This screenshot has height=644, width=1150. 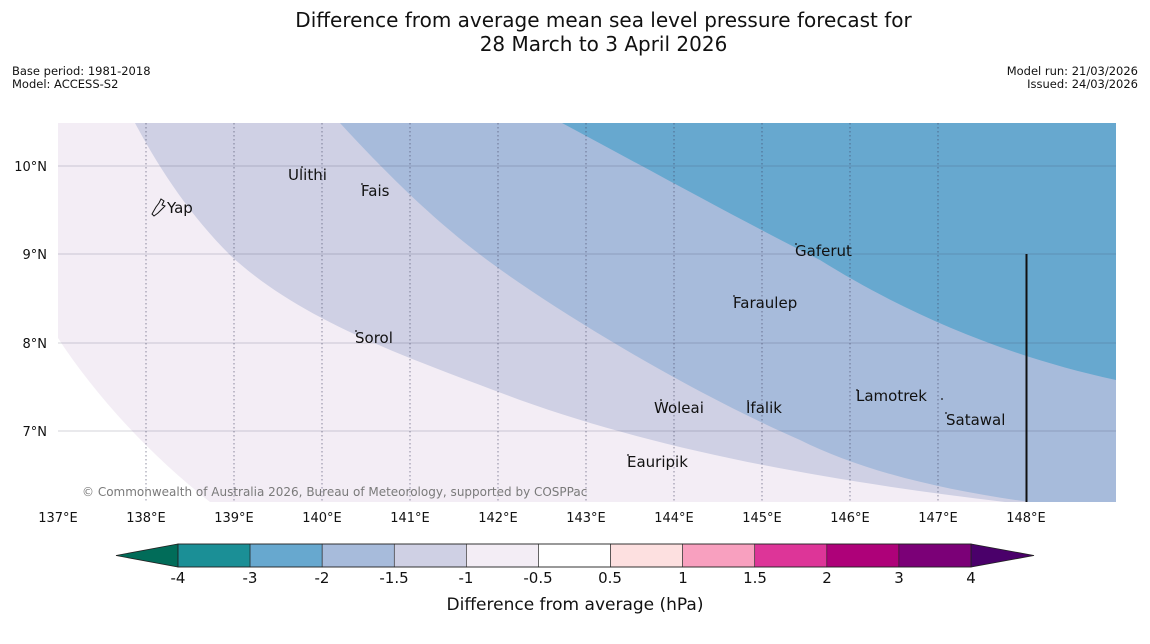 I want to click on lon-label-142e: 142°E, so click(x=498, y=518).